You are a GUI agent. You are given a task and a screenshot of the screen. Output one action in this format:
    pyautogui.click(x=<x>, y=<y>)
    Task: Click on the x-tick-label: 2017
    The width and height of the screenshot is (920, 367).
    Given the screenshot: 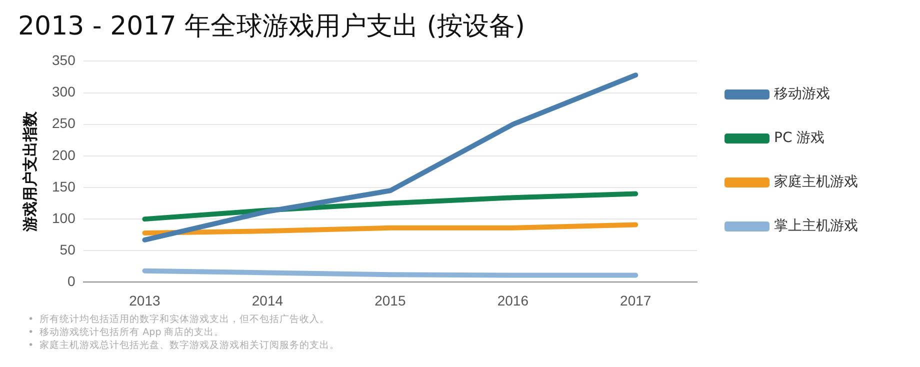 What is the action you would take?
    pyautogui.click(x=636, y=300)
    